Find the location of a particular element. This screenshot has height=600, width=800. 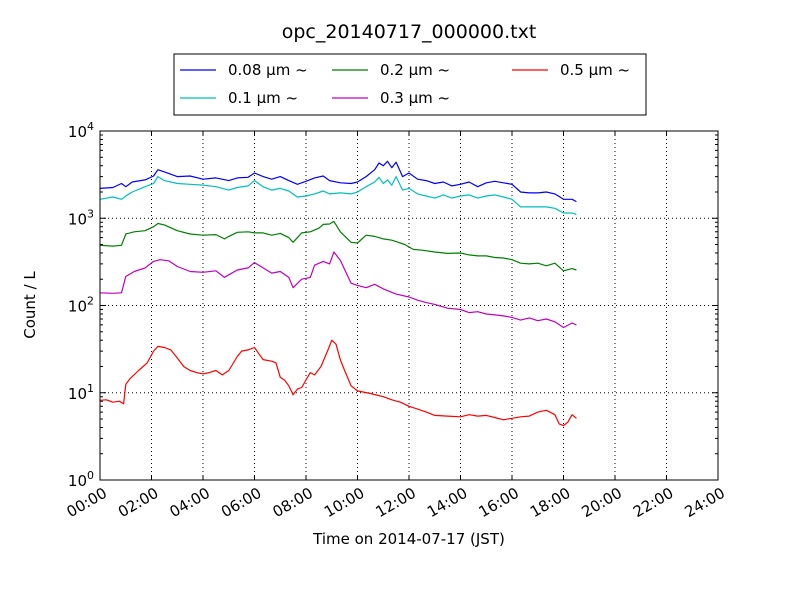

y-tick-label: 10¹ is located at coordinates (81, 392).